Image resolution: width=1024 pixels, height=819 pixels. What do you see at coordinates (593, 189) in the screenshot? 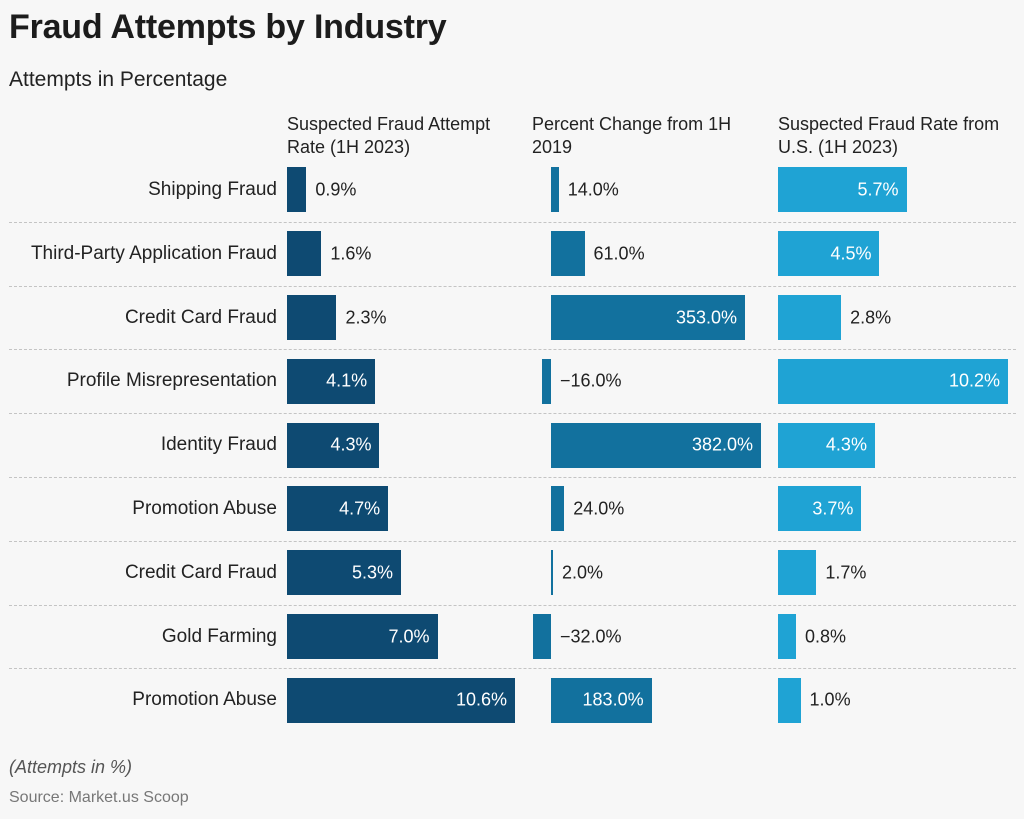
I see `data-label-percent-change: 14.0%` at bounding box center [593, 189].